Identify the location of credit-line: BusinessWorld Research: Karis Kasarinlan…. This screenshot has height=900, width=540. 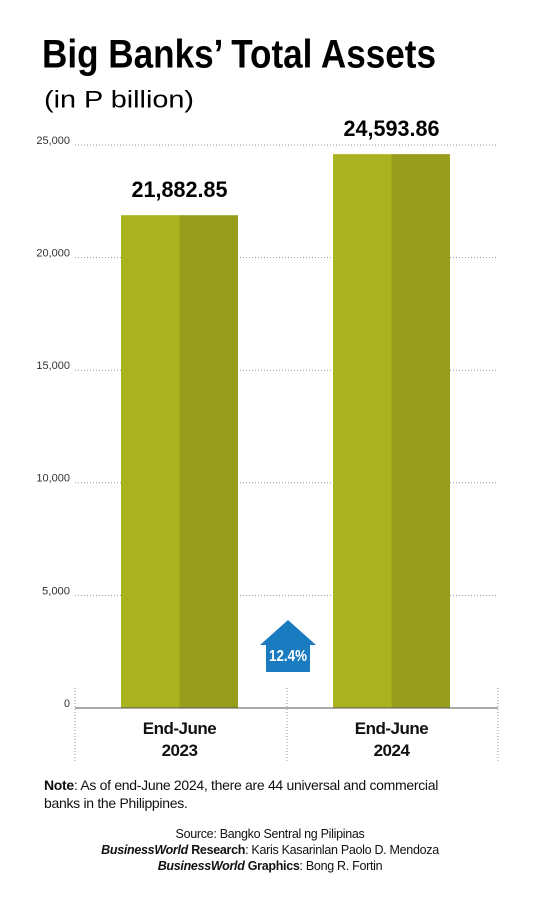
(270, 850).